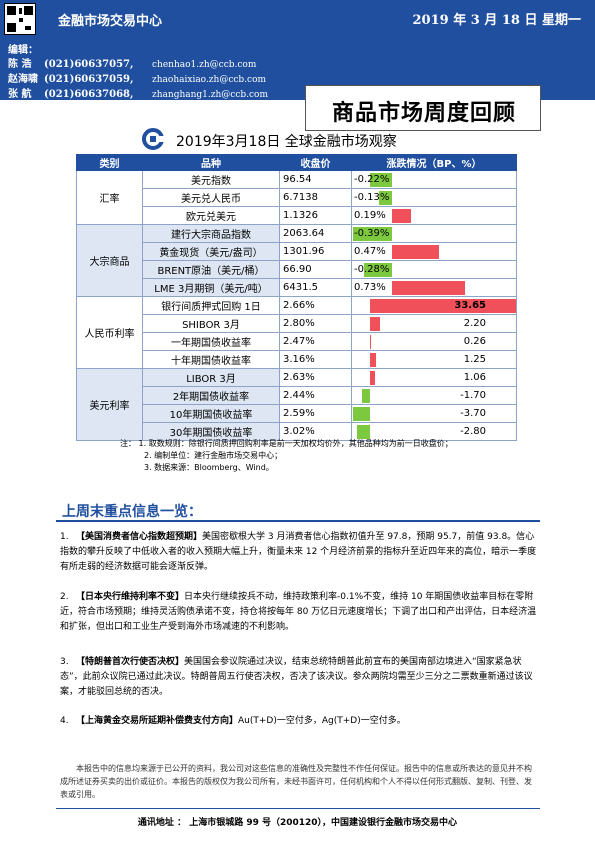  What do you see at coordinates (110, 21) in the screenshot?
I see `org-name: 金融市场交易中心` at bounding box center [110, 21].